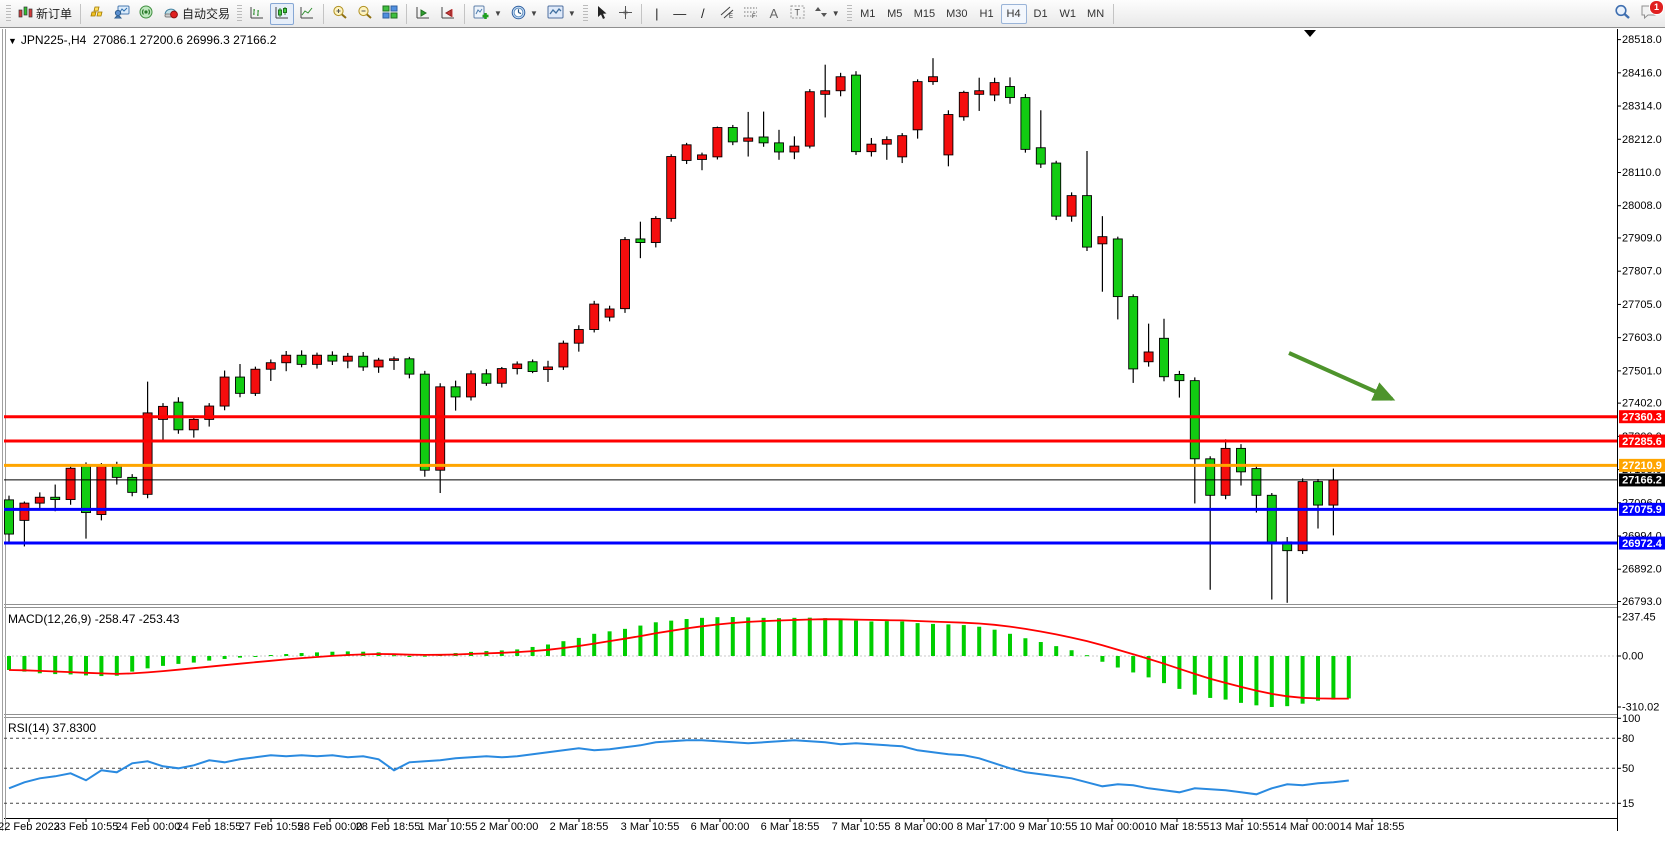 The image size is (1665, 843). Describe the element at coordinates (390, 14) in the screenshot. I see `tile-windows-button` at that location.